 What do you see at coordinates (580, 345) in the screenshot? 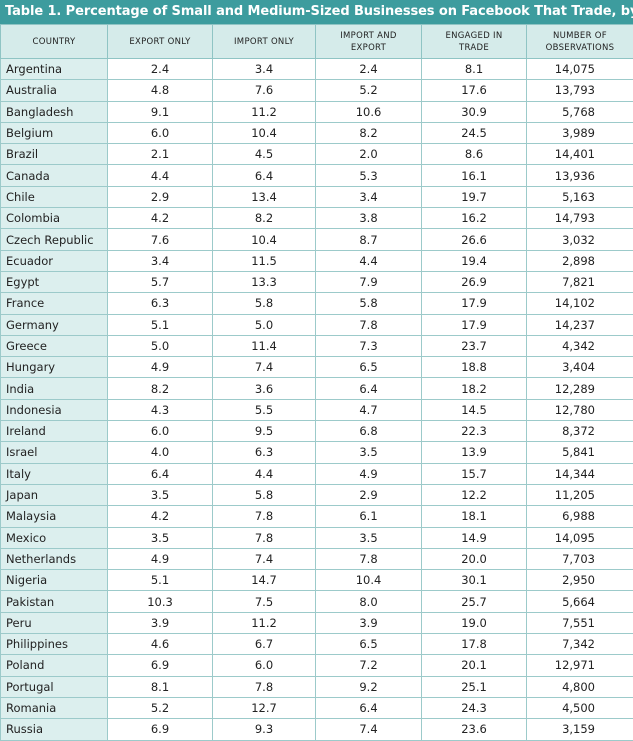
I see `value-cell: 4,342` at bounding box center [580, 345].